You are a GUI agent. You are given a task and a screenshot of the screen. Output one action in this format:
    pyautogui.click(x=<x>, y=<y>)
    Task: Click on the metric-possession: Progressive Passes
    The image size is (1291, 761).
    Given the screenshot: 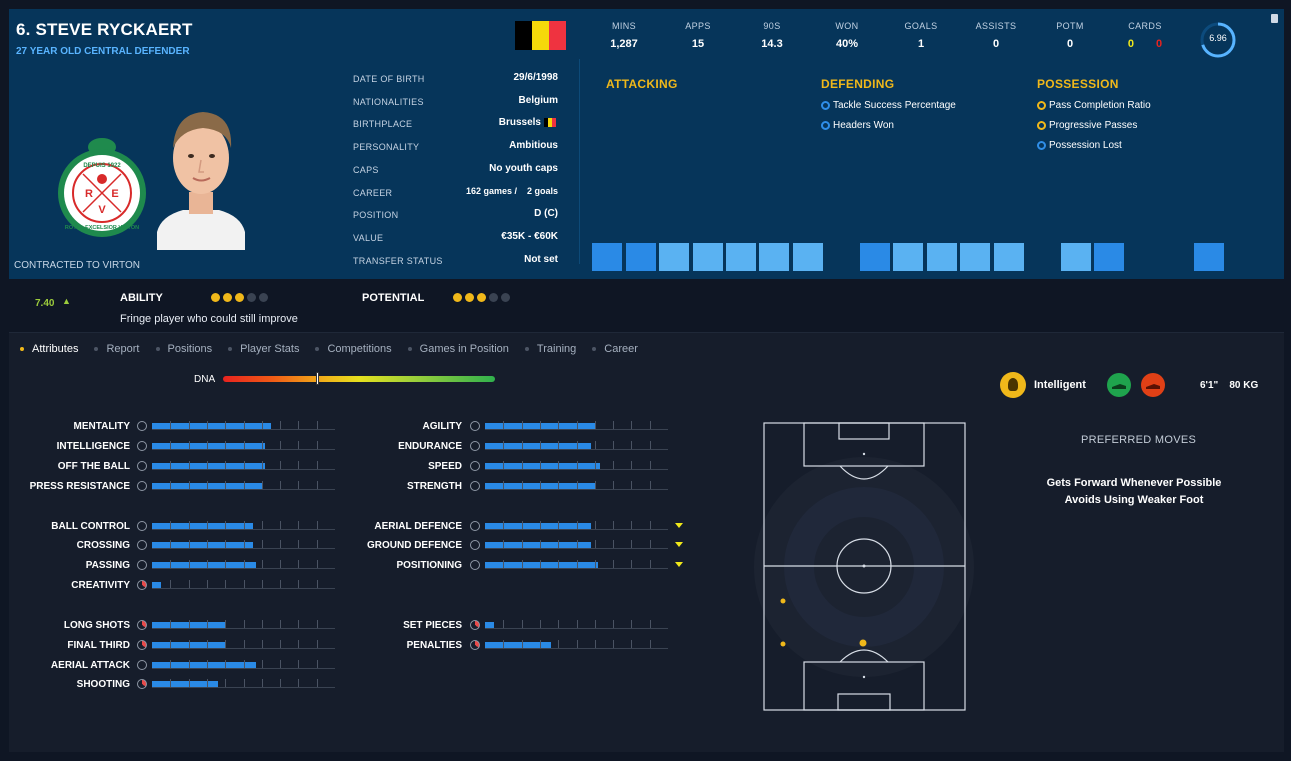 What is the action you would take?
    pyautogui.click(x=1087, y=125)
    